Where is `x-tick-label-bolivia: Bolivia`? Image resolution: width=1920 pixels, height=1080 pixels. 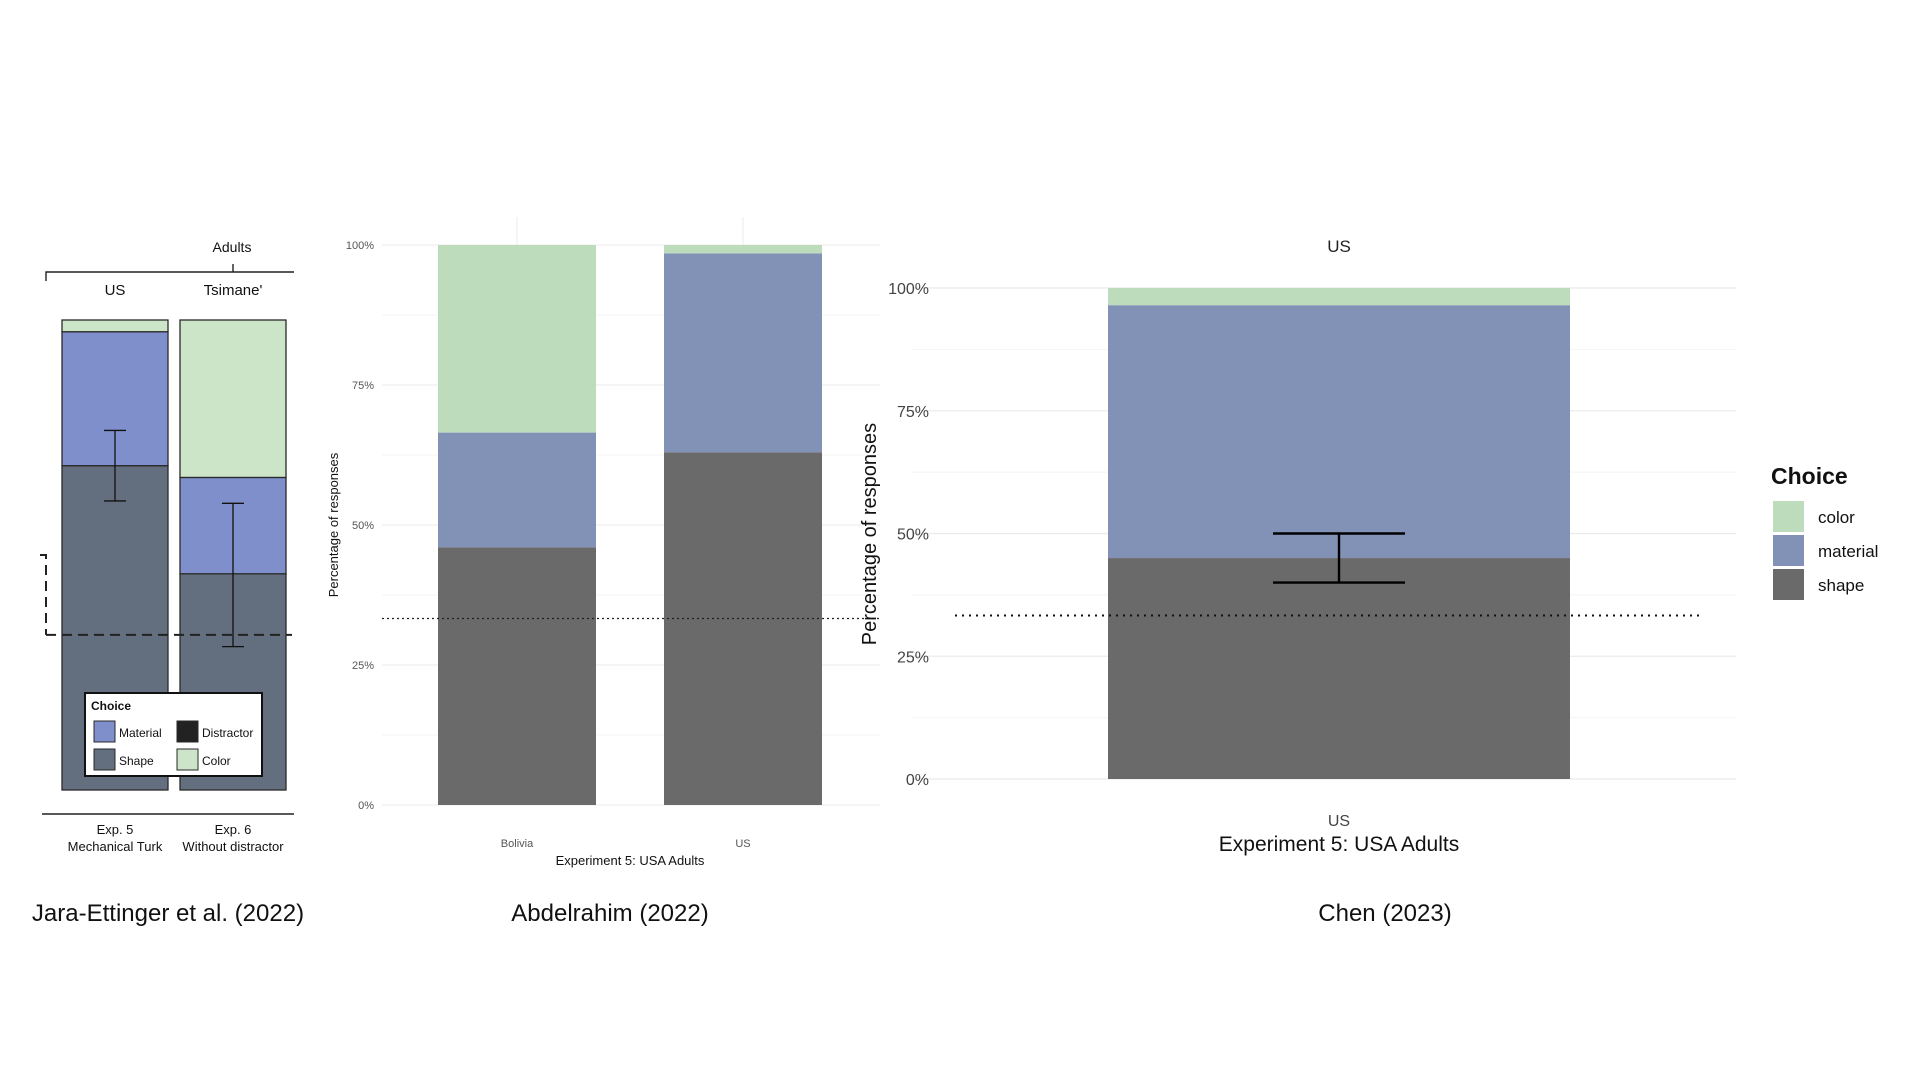
x-tick-label-bolivia: Bolivia is located at coordinates (517, 844).